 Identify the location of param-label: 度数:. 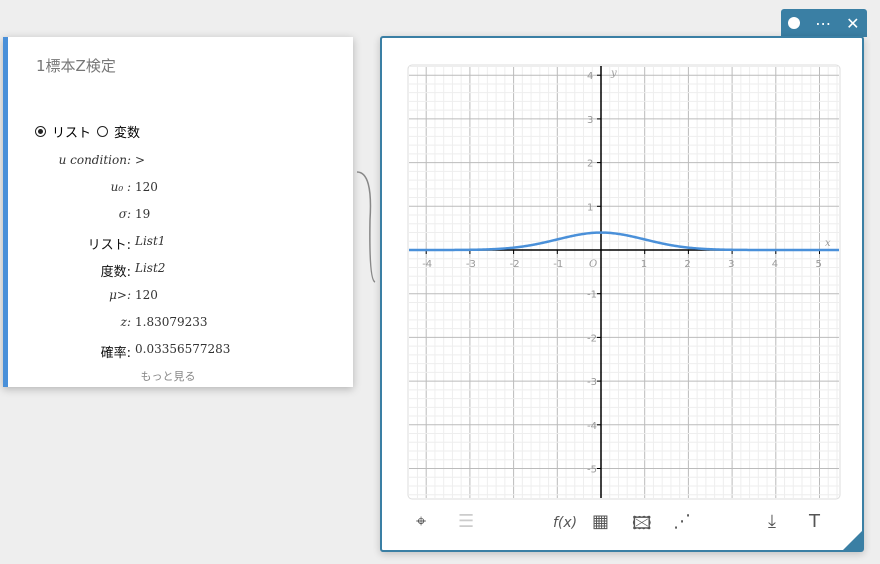
(115, 272).